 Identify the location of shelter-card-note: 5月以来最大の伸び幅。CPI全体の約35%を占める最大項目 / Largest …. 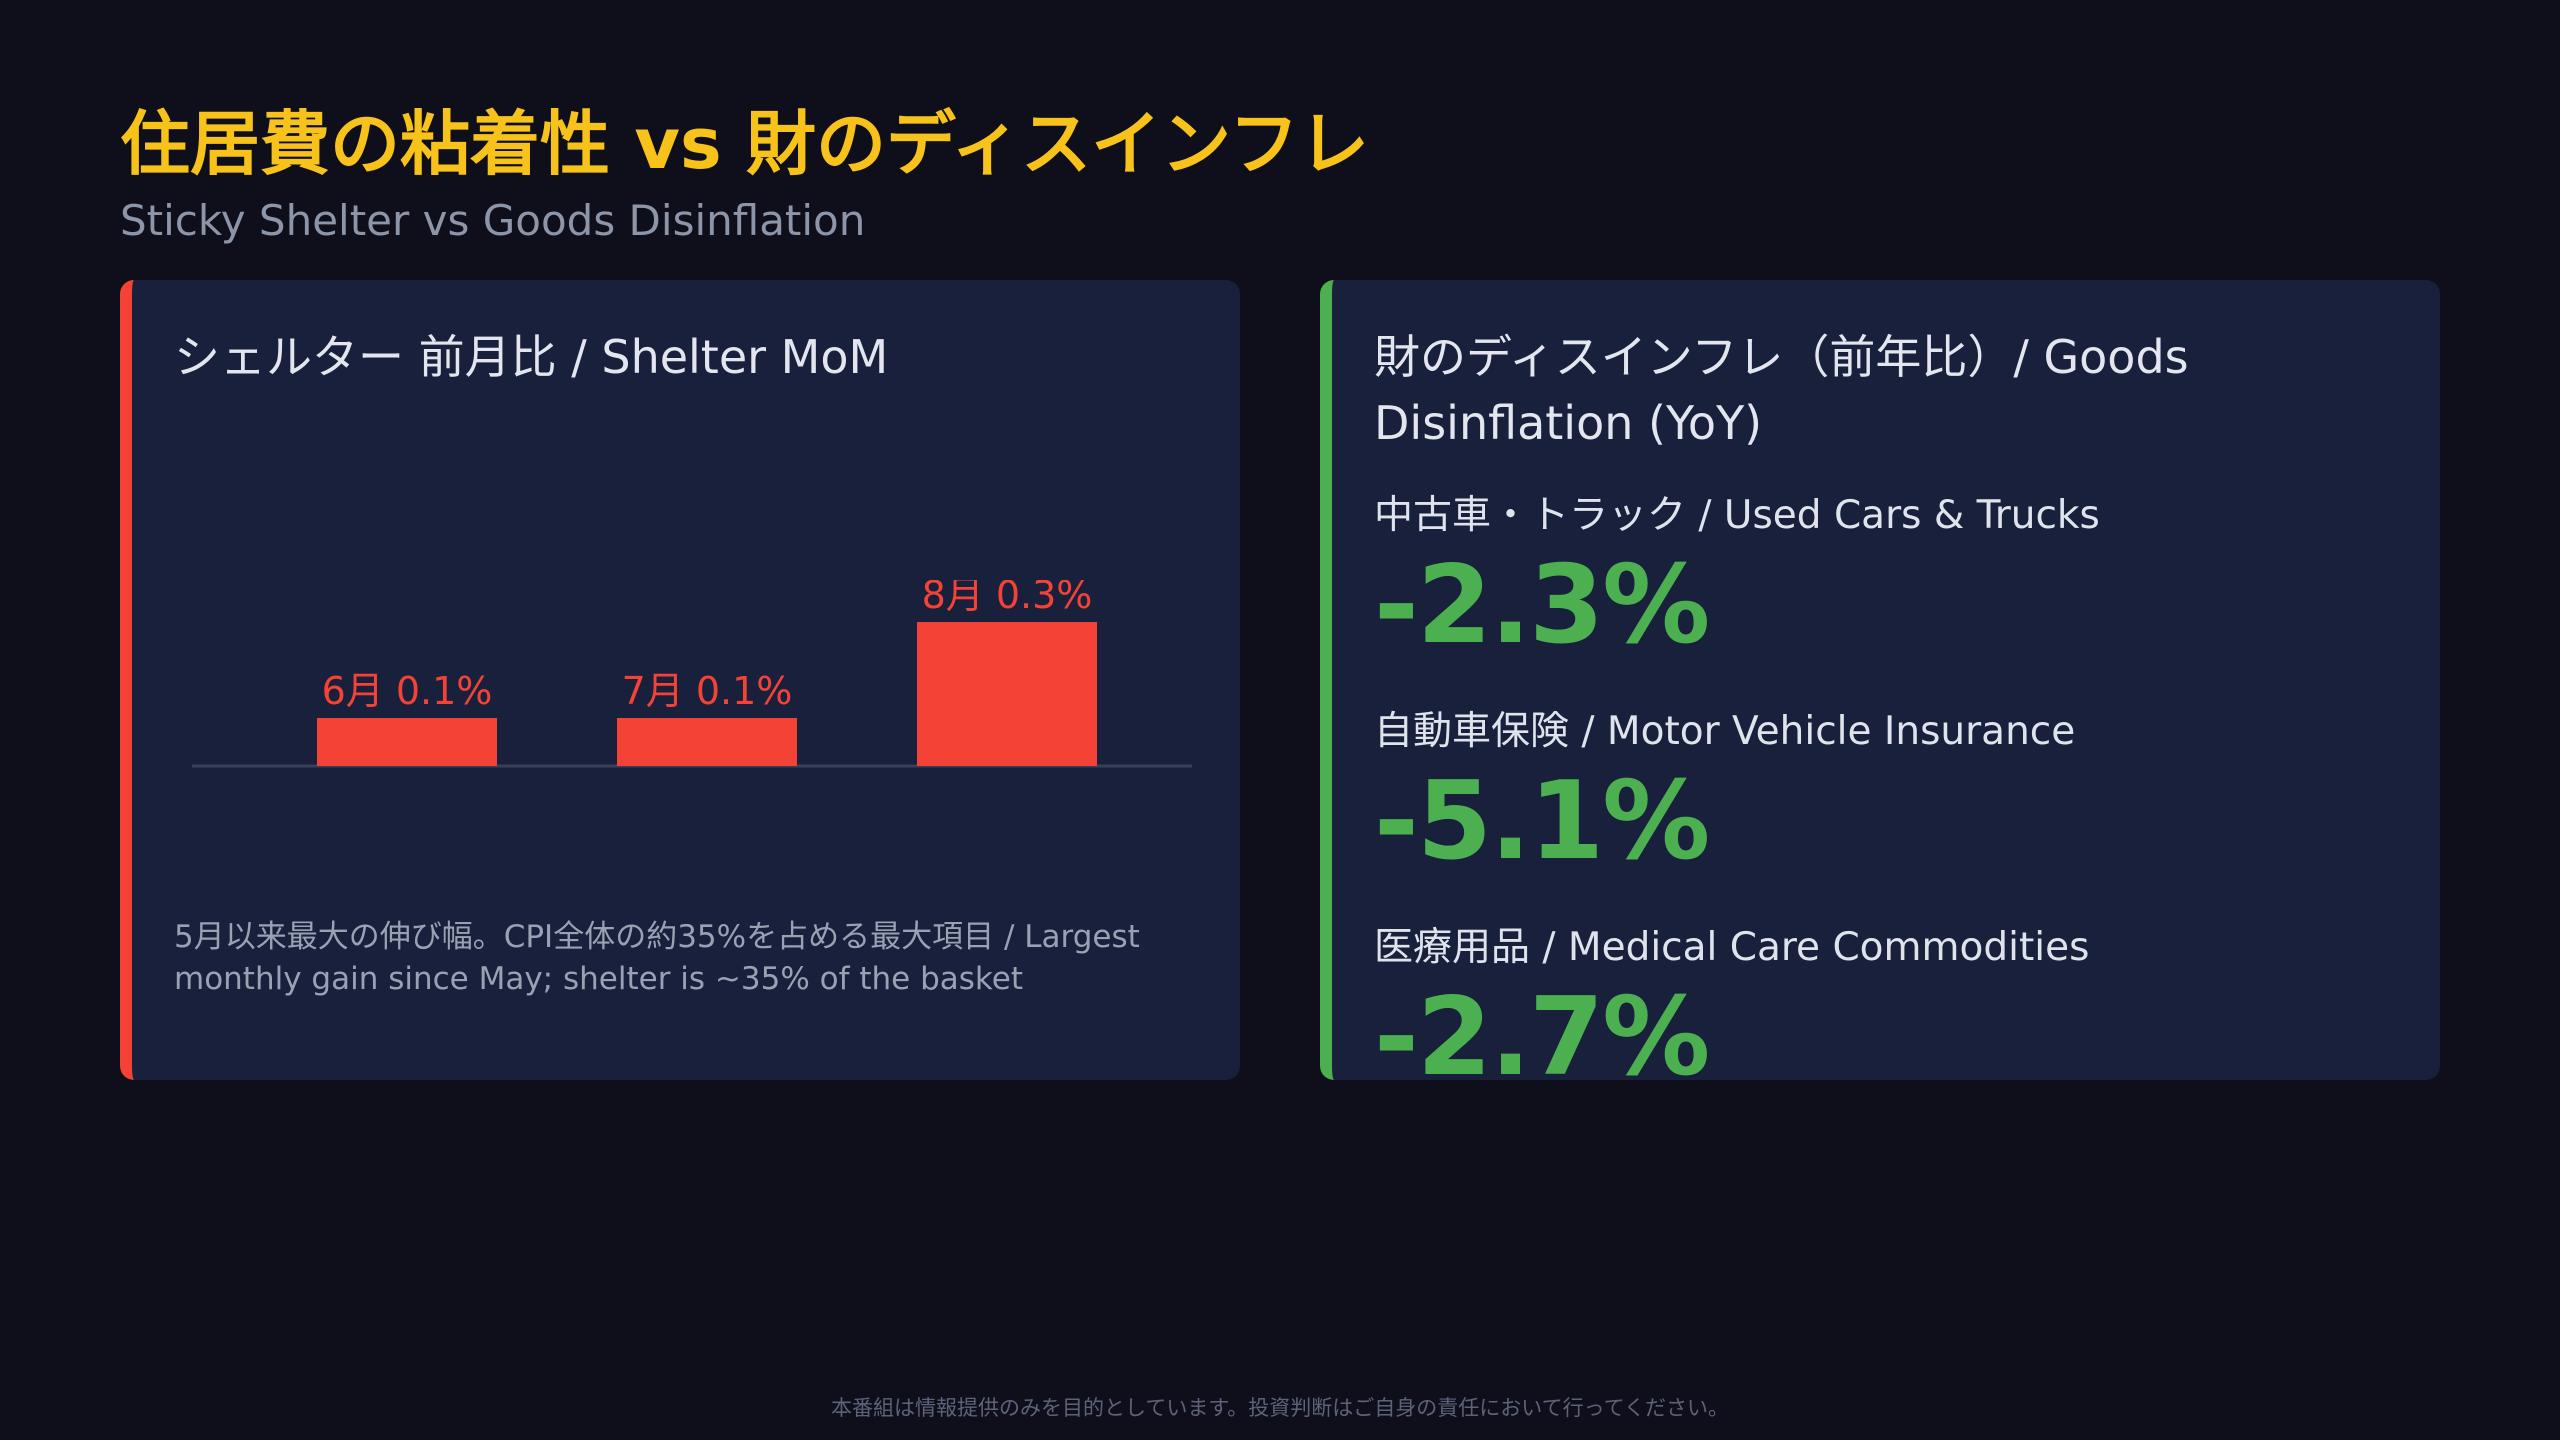
(657, 958).